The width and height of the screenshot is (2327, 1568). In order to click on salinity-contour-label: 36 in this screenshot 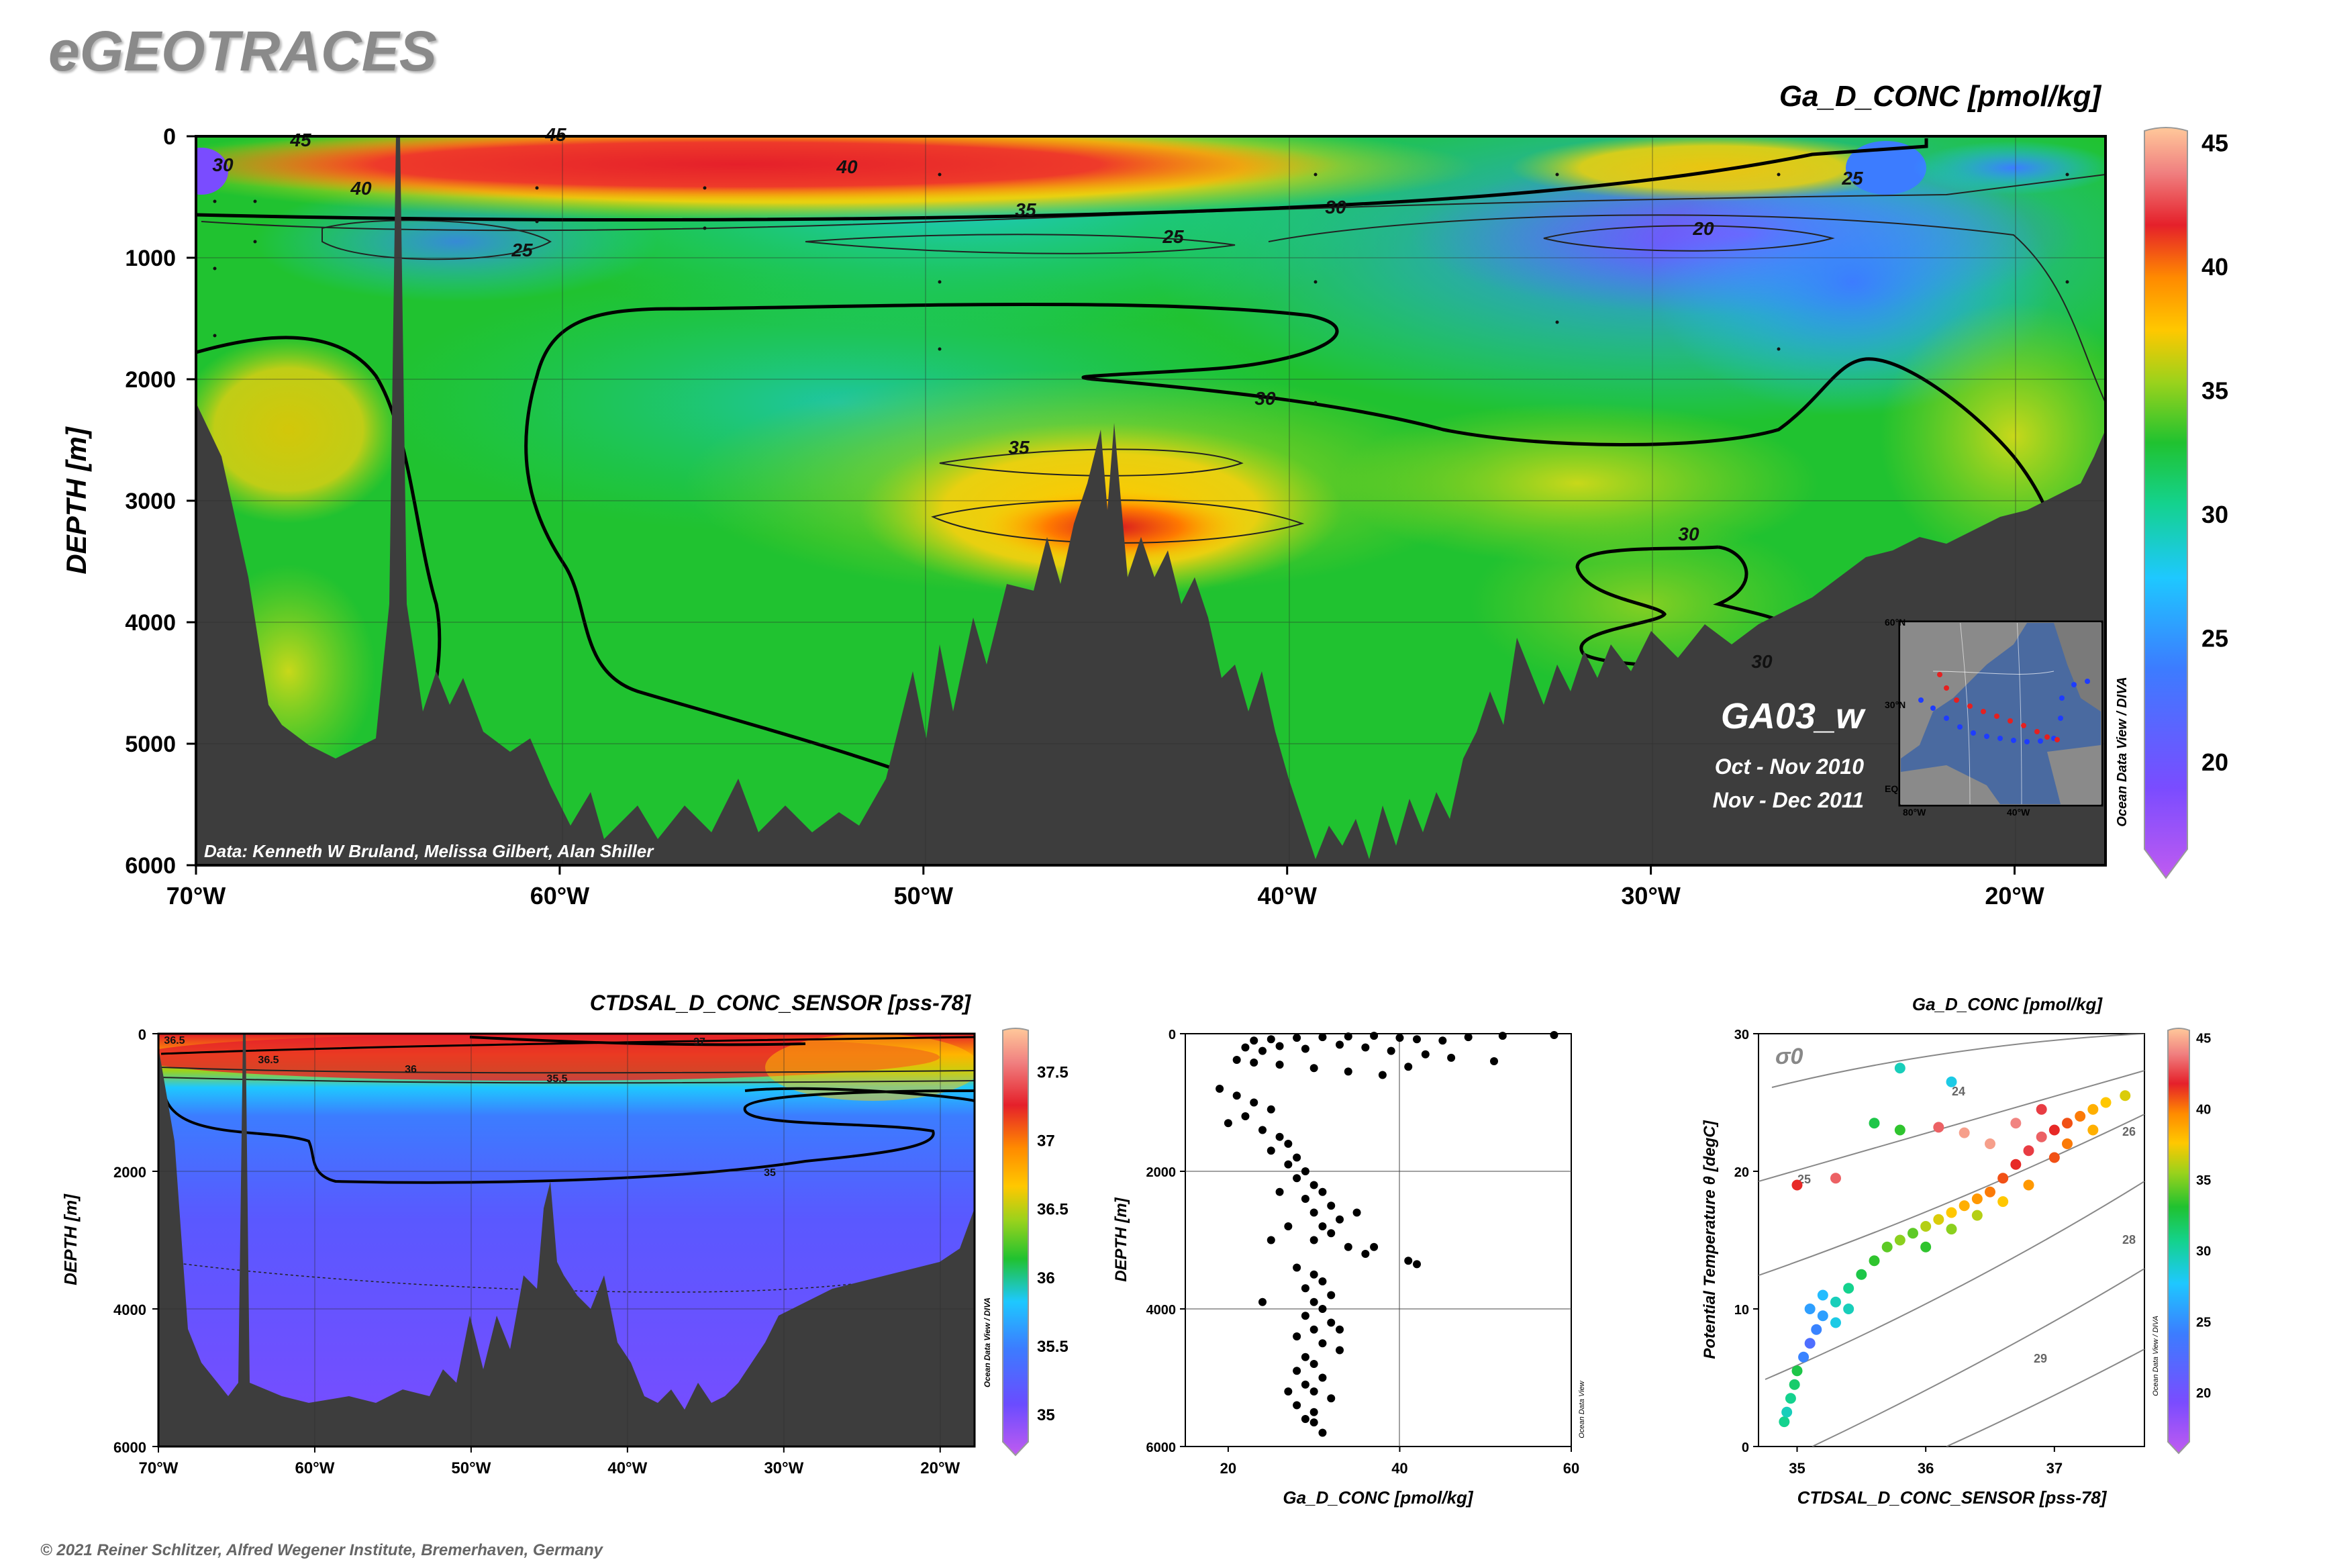, I will do `click(411, 1069)`.